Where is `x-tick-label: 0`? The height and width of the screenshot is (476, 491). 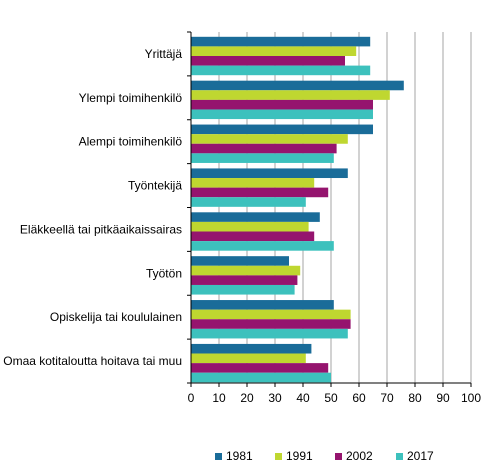
x-tick-label: 0 is located at coordinates (191, 398).